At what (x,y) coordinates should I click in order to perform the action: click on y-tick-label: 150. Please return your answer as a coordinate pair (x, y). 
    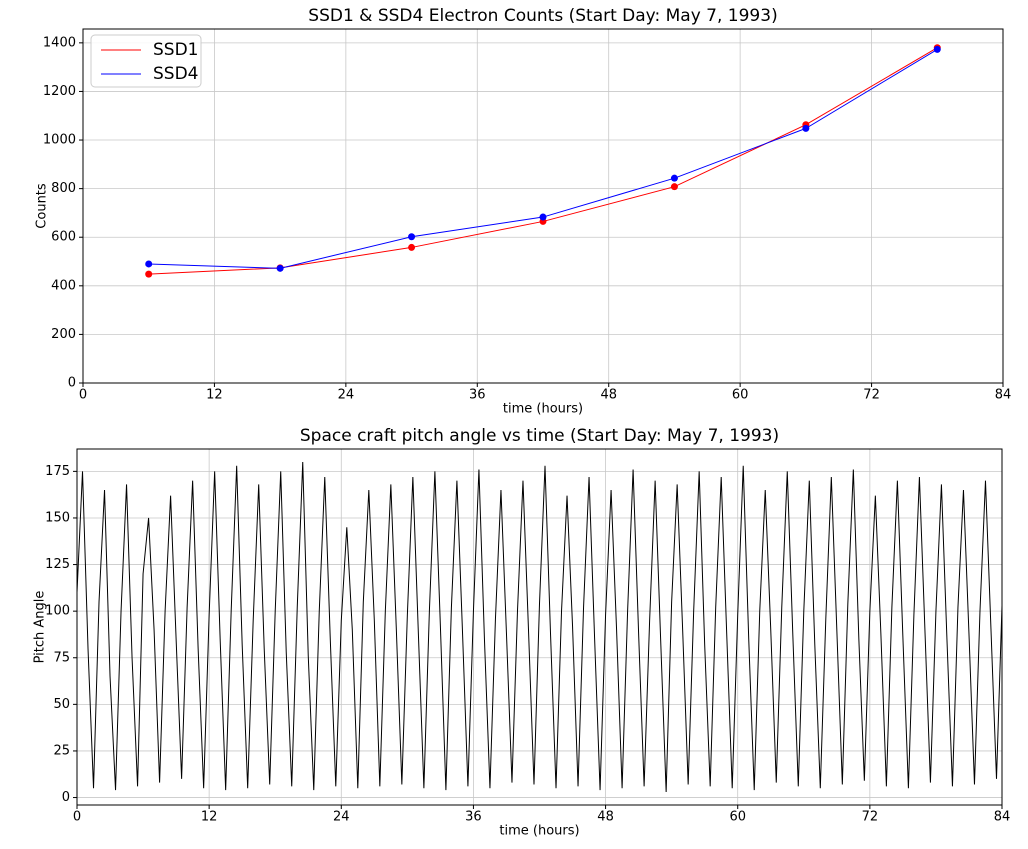
    Looking at the image, I should click on (57, 517).